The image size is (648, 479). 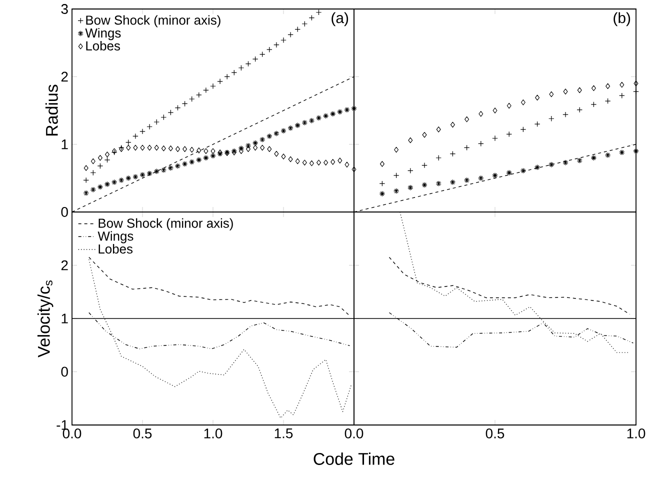 I want to click on x-axis-title: Code Time, so click(x=354, y=458).